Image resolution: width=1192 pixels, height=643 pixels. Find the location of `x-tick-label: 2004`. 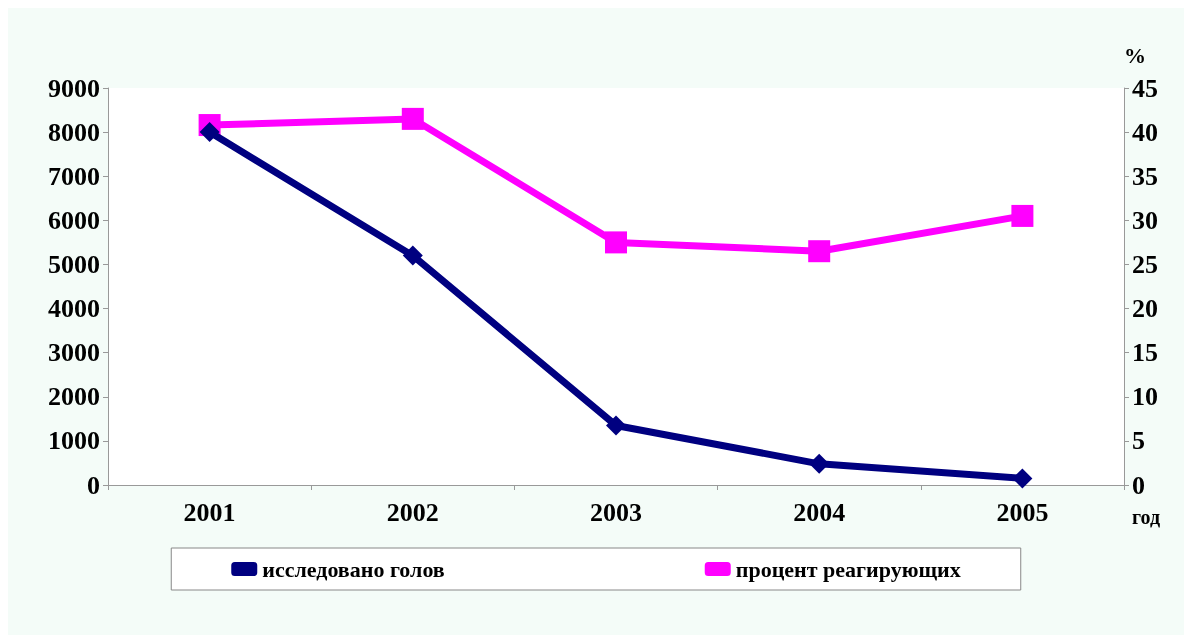

x-tick-label: 2004 is located at coordinates (819, 512).